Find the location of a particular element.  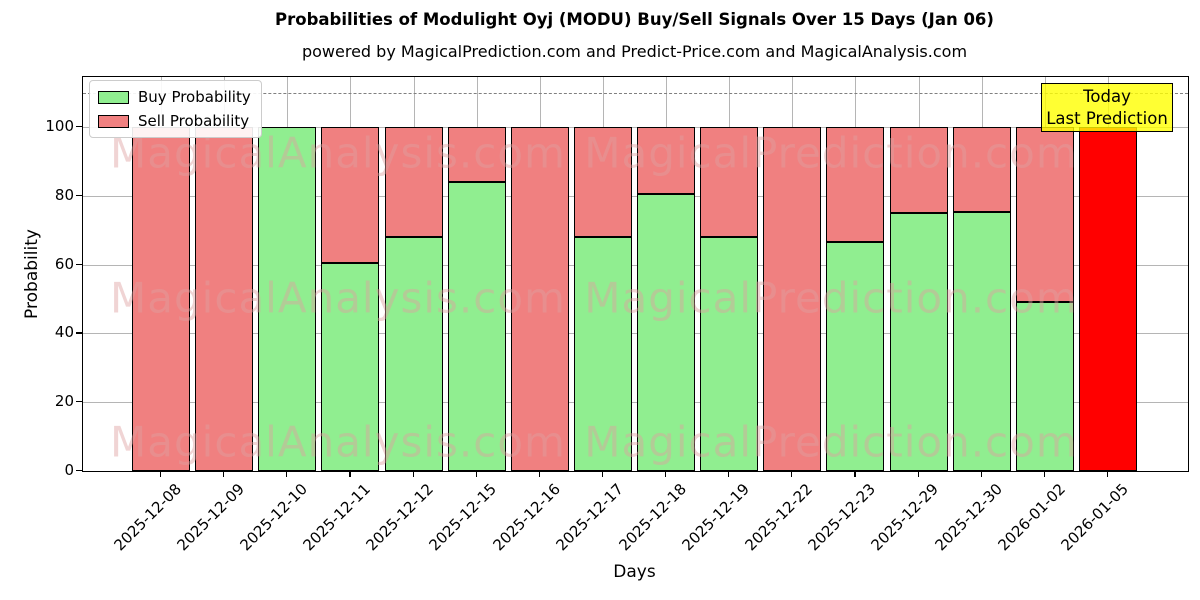

x-tick-label: 2025-12-22 is located at coordinates (779, 517).